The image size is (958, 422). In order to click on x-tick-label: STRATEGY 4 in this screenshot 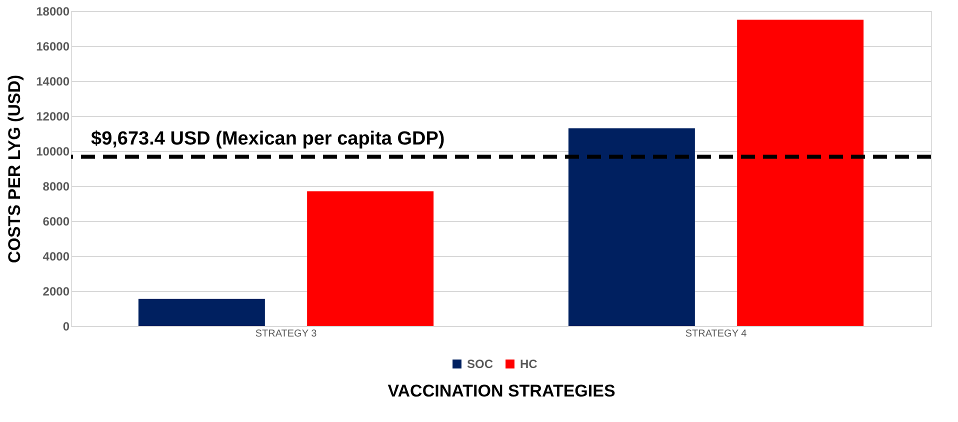, I will do `click(716, 334)`.